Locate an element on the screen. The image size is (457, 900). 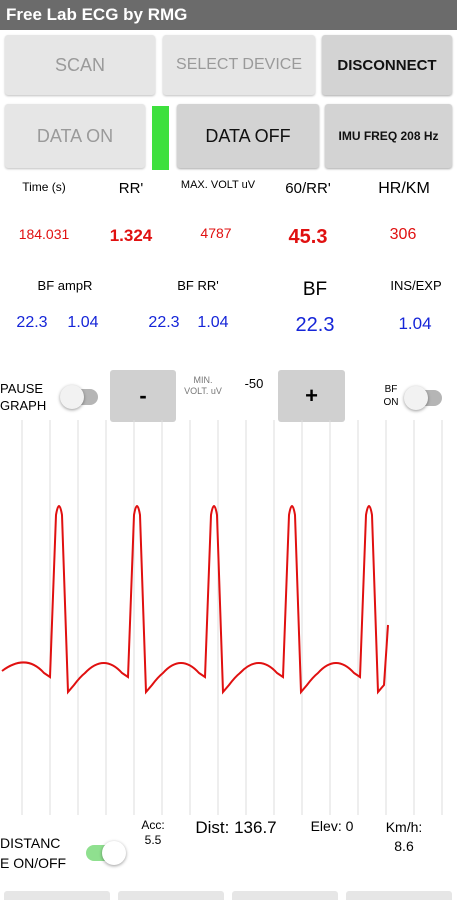
time-value: 184.031 is located at coordinates (44, 234).